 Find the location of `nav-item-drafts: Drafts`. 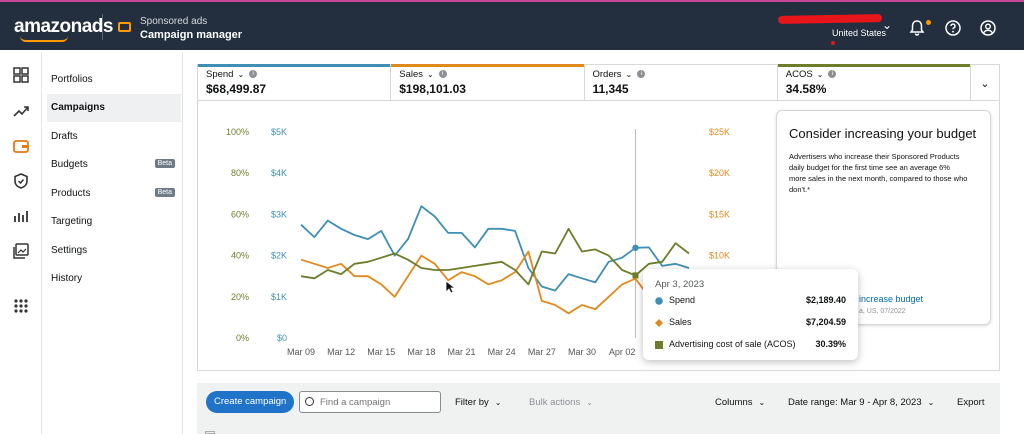

nav-item-drafts: Drafts is located at coordinates (64, 136).